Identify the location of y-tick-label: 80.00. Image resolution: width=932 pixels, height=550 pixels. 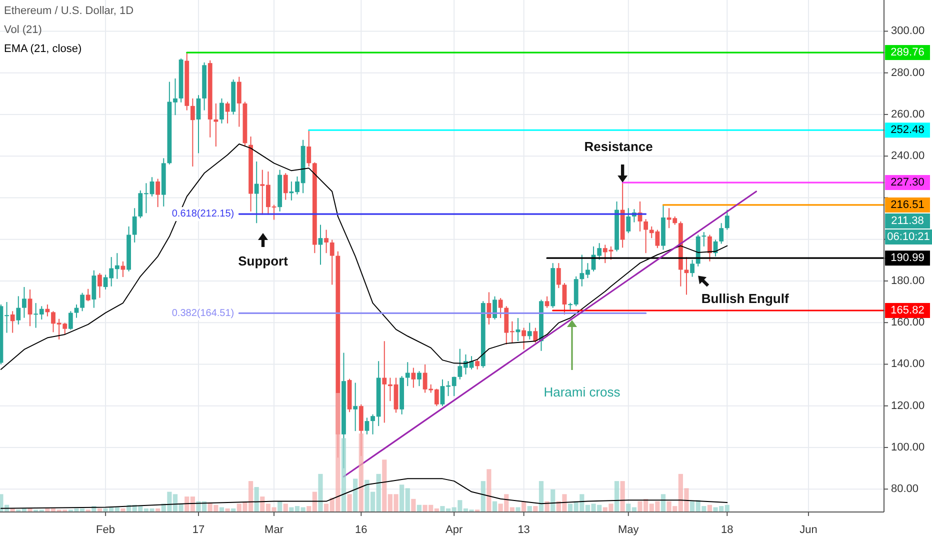
(905, 489).